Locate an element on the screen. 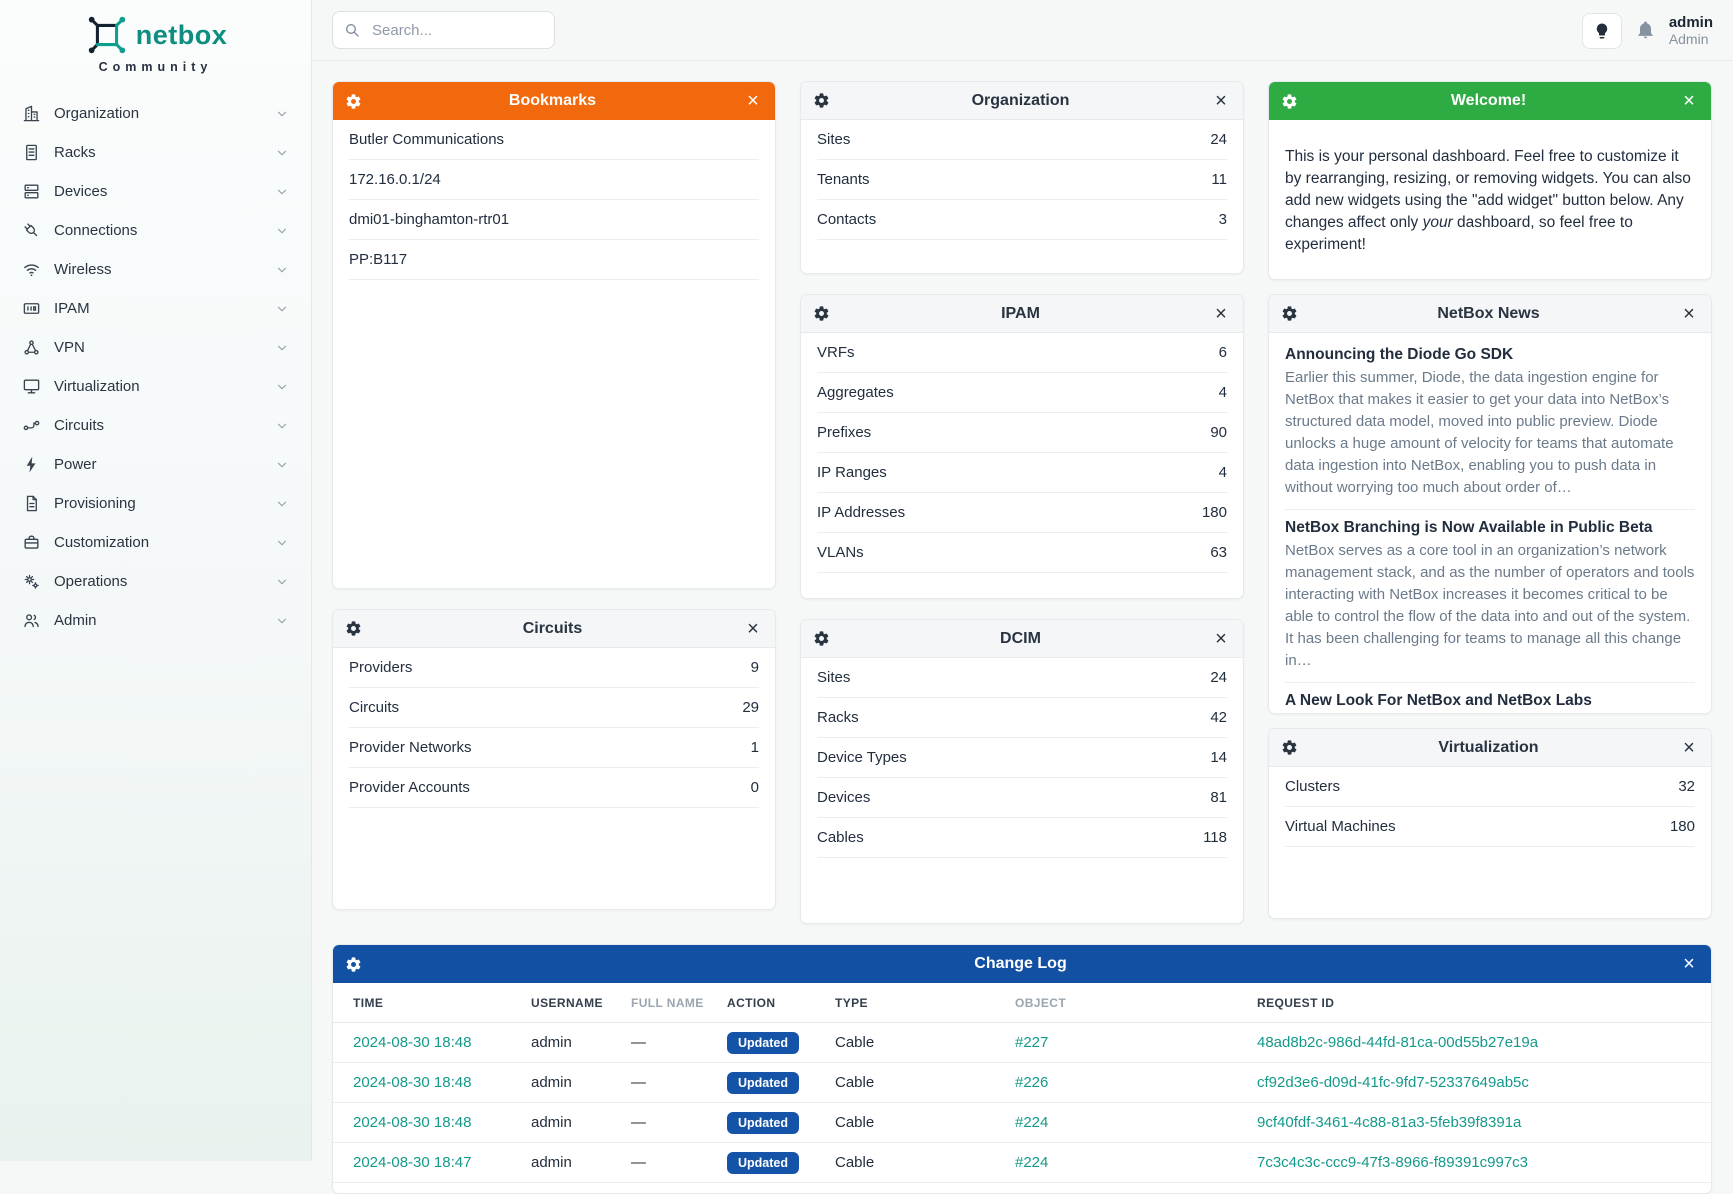 The width and height of the screenshot is (1733, 1194). sidebar-item-devices: Devices is located at coordinates (155, 191).